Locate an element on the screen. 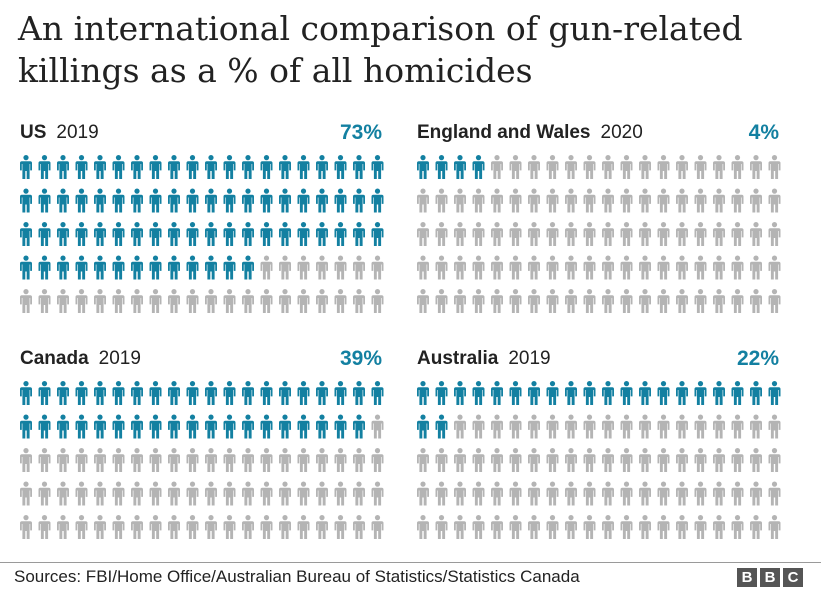 The width and height of the screenshot is (821, 592). panel-header: US 2019 73% is located at coordinates (201, 133).